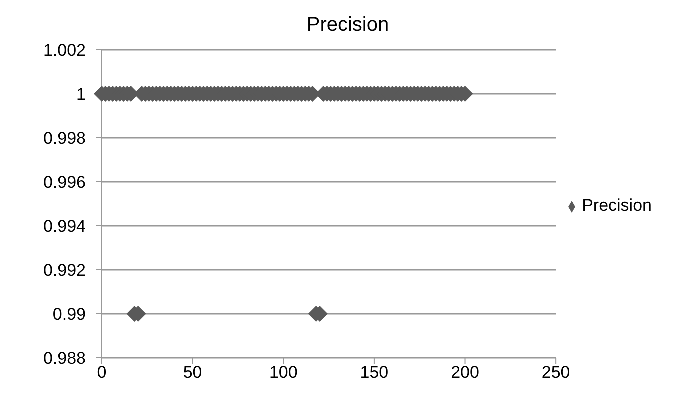 The image size is (680, 412). Describe the element at coordinates (64, 270) in the screenshot. I see `y-tick-label: 0.992` at that location.